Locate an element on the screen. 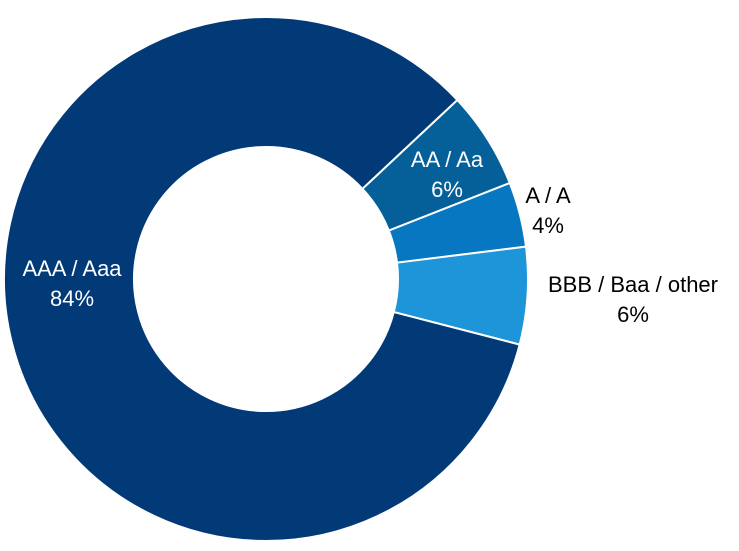 This screenshot has height=551, width=739. label-a-value: 4% is located at coordinates (548, 225).